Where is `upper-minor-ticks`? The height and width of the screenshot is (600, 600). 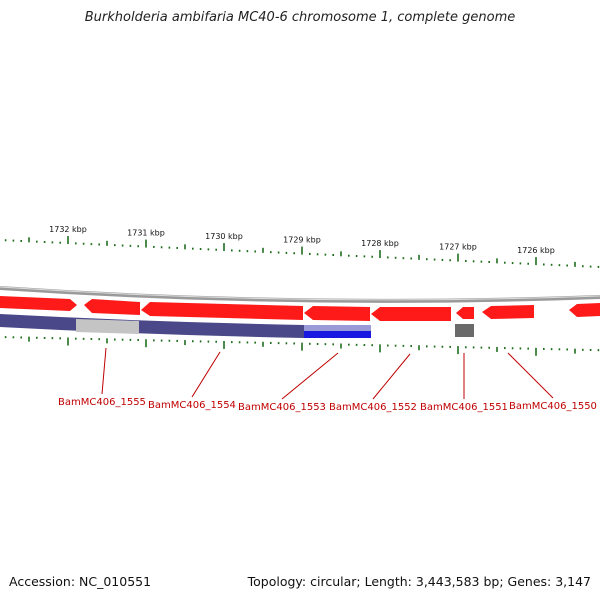 upper-minor-ticks is located at coordinates (302, 252).